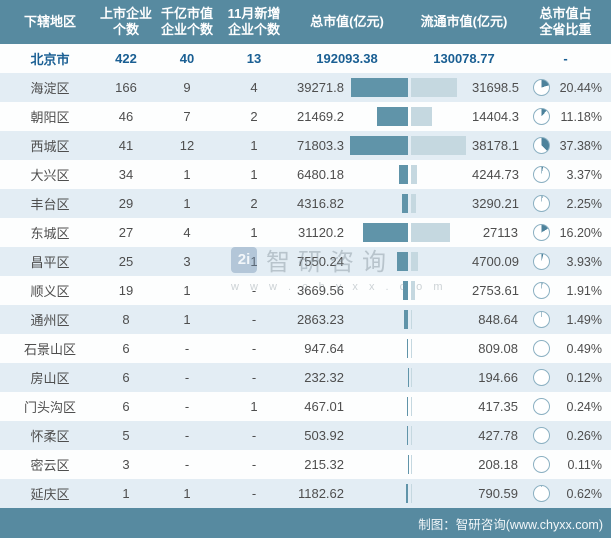 Image resolution: width=611 pixels, height=538 pixels. I want to click on listed-count-cell: 46, so click(126, 116).